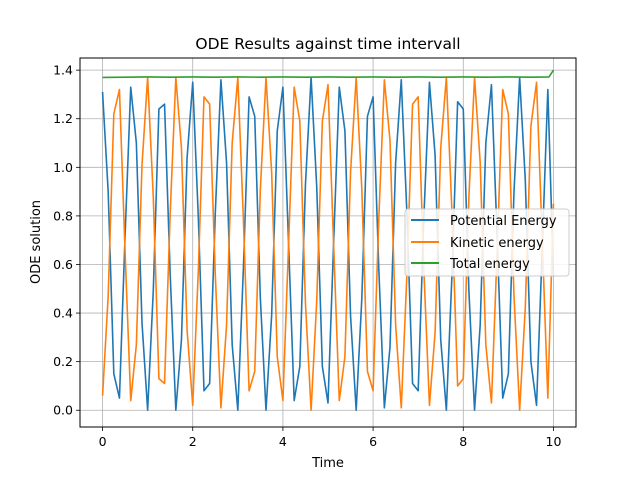  I want to click on y-tick-label: 0.0, so click(63, 410).